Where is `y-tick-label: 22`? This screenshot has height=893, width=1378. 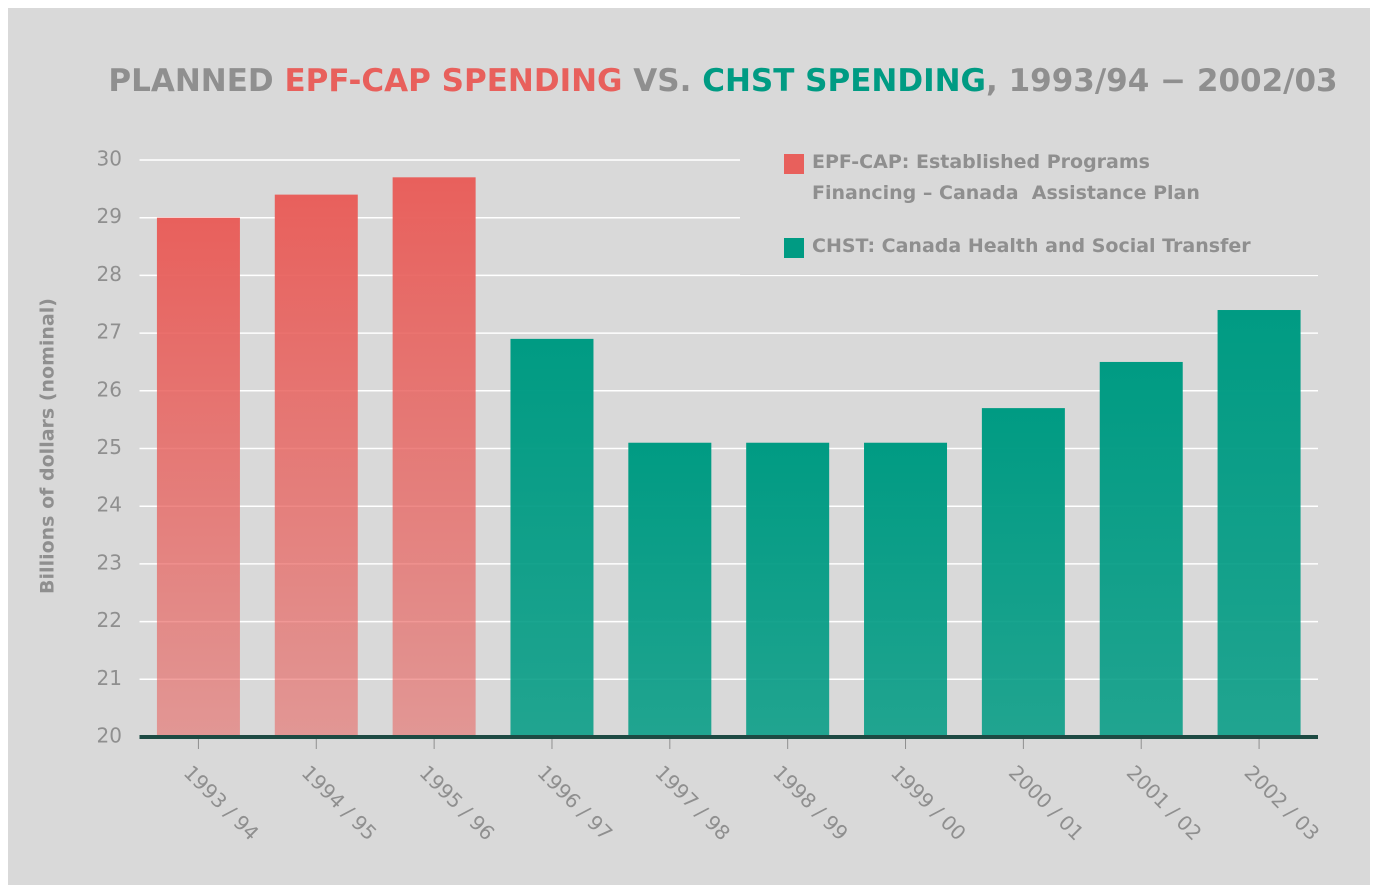 y-tick-label: 22 is located at coordinates (109, 620).